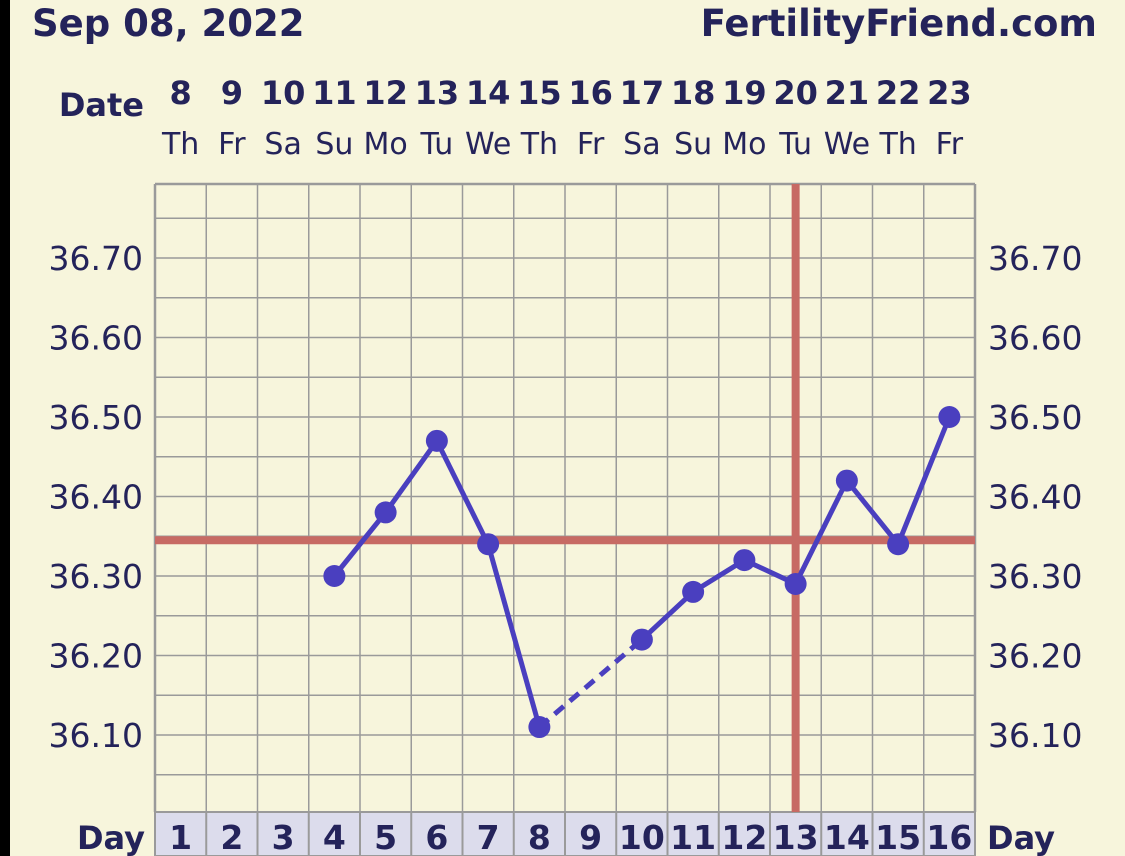 The width and height of the screenshot is (1125, 856). I want to click on day-number: 15, so click(898, 837).